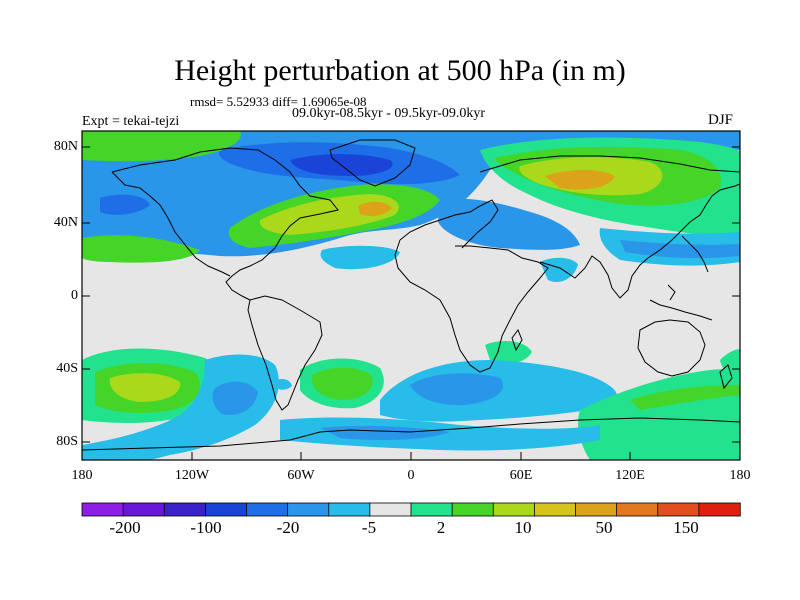 Image resolution: width=800 pixels, height=600 pixels. Describe the element at coordinates (721, 120) in the screenshot. I see `season-label: DJF` at that location.